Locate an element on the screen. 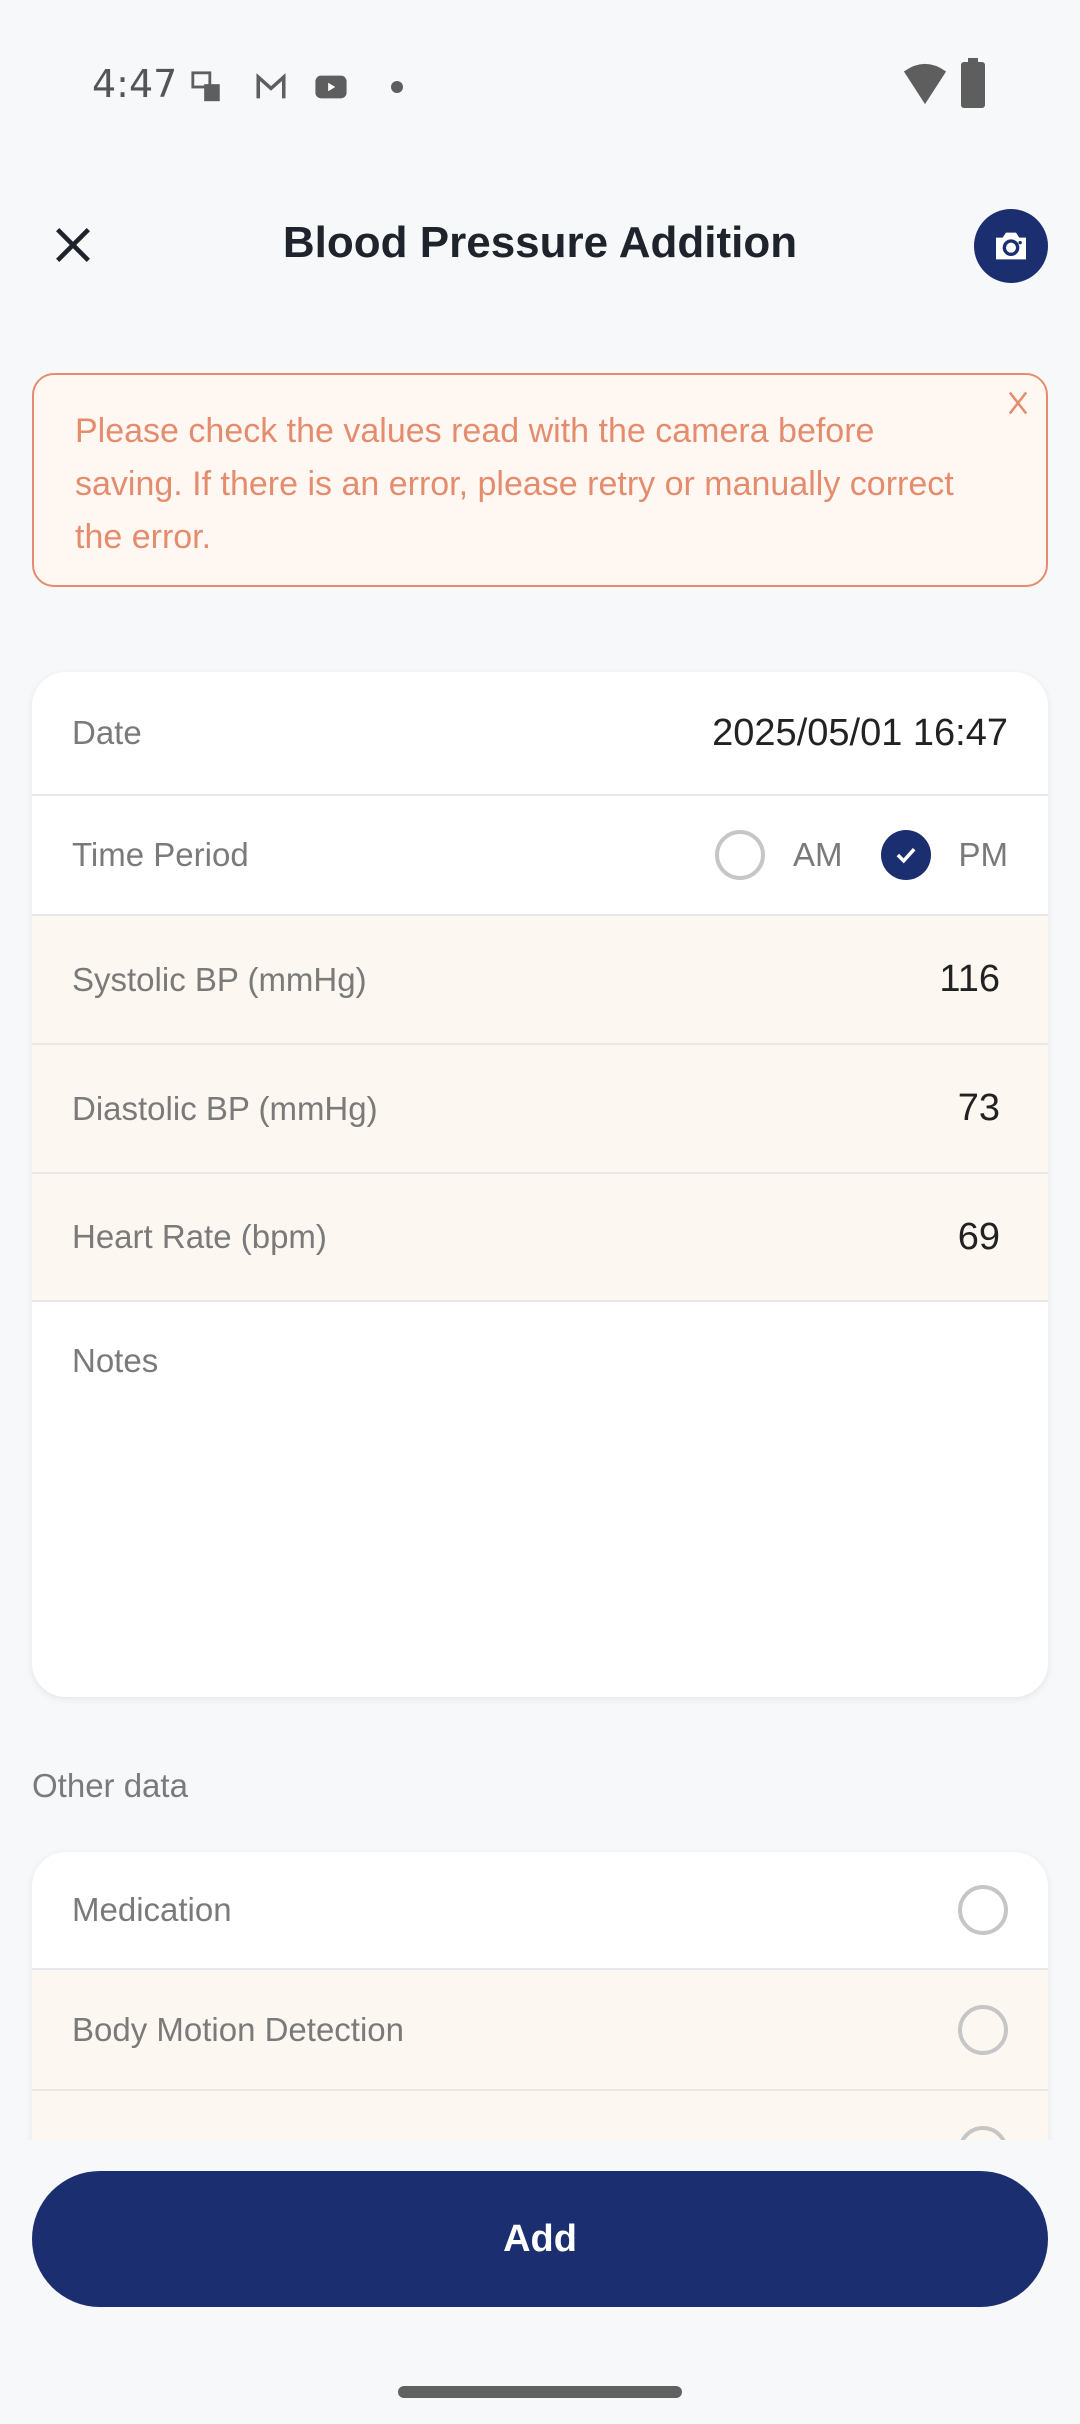 The height and width of the screenshot is (2424, 1080). pm-radio is located at coordinates (905, 855).